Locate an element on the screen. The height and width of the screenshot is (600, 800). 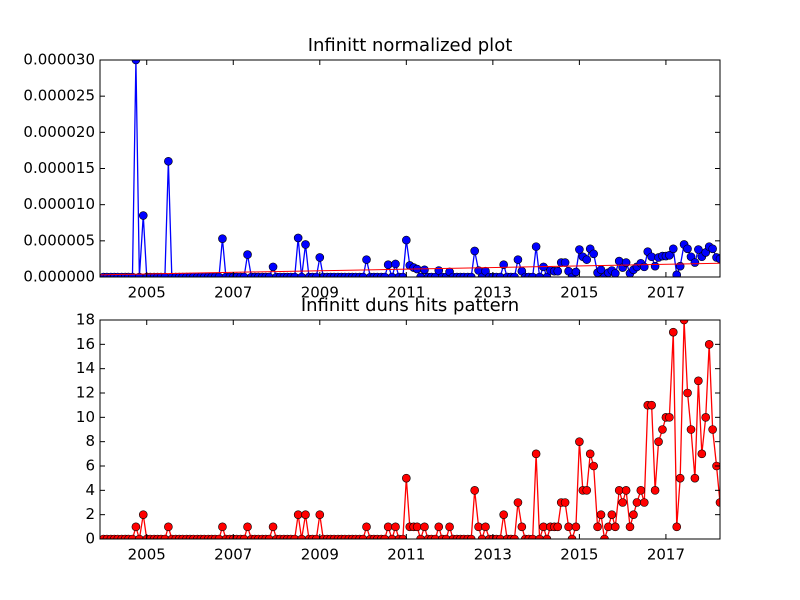
y-tick-label: 0.000025 is located at coordinates (59, 96).